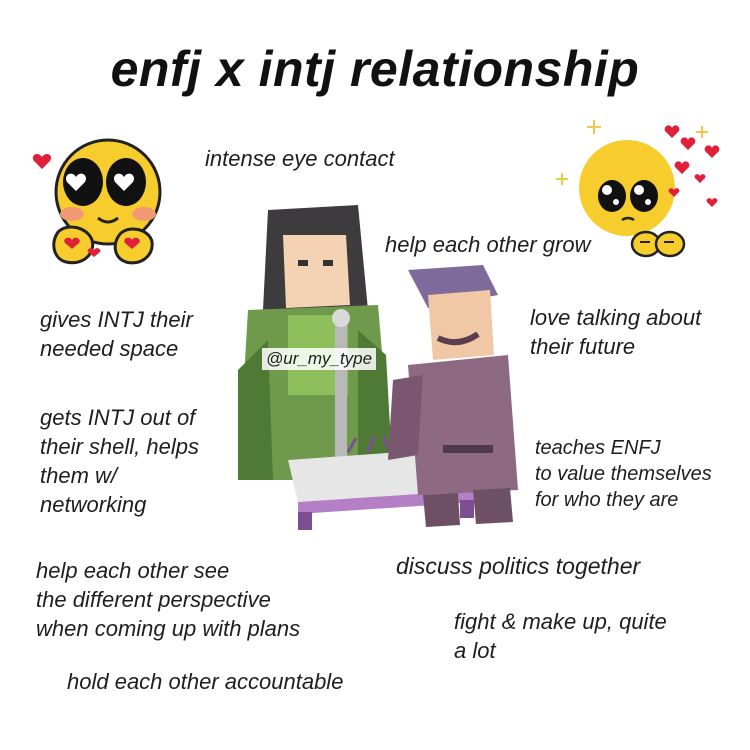 This screenshot has height=750, width=750. I want to click on caption-fight-line-2: a lot, so click(475, 650).